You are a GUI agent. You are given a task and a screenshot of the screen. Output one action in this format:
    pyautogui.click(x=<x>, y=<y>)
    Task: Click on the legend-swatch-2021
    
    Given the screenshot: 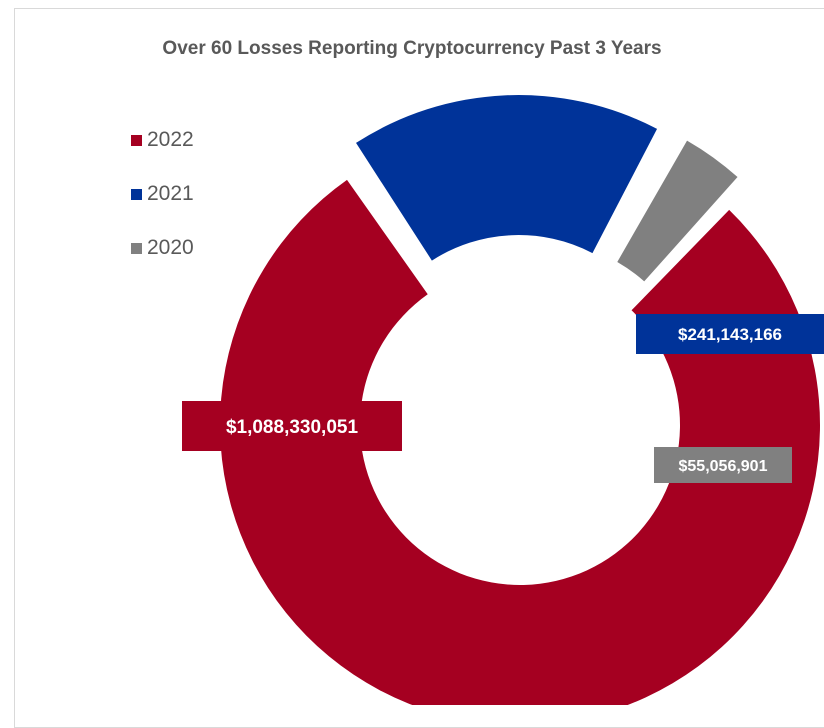 What is the action you would take?
    pyautogui.click(x=136, y=194)
    